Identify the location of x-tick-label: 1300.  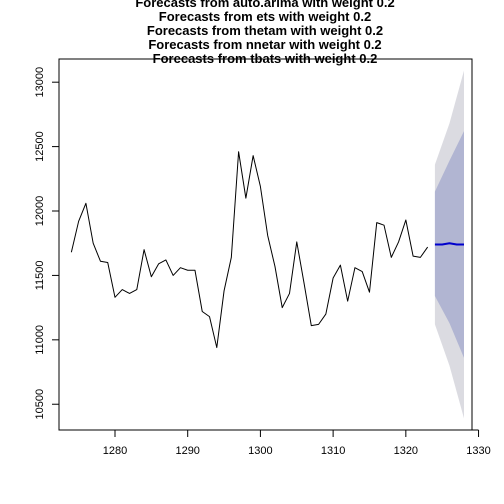
(260, 451).